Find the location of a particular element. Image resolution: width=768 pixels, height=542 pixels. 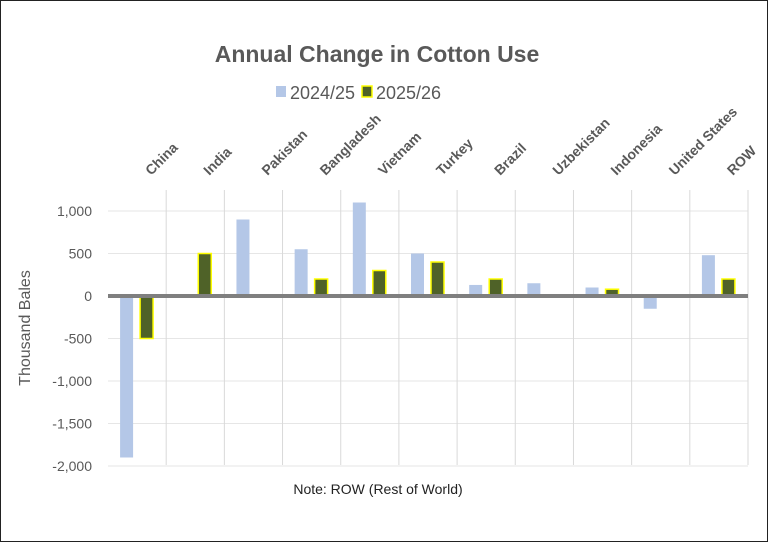

y-tick-label: -1,000 is located at coordinates (72, 381).